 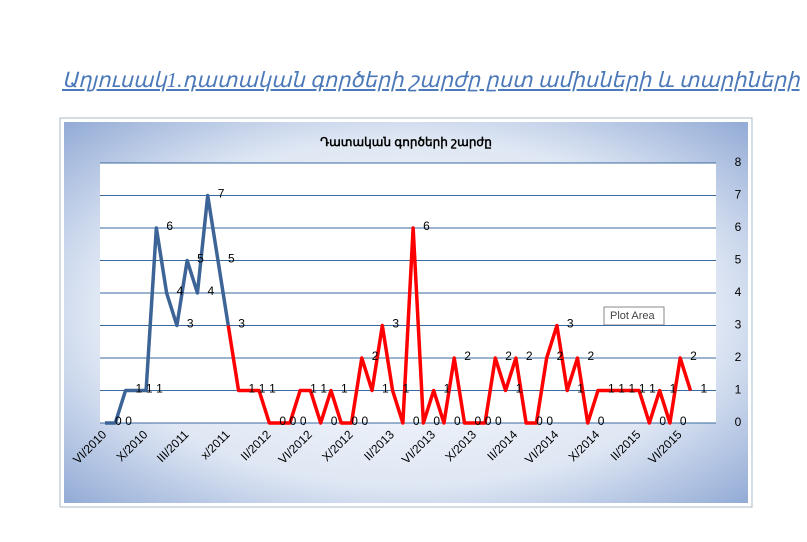 What do you see at coordinates (738, 292) in the screenshot?
I see `y-tick-label: 4` at bounding box center [738, 292].